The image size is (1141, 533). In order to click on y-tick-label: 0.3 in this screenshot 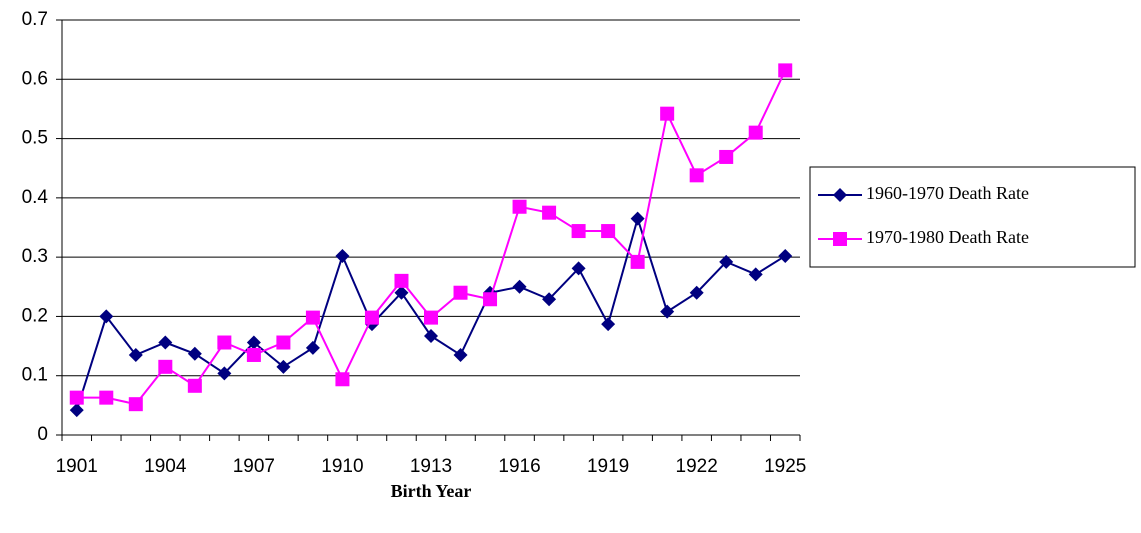, I will do `click(35, 256)`.